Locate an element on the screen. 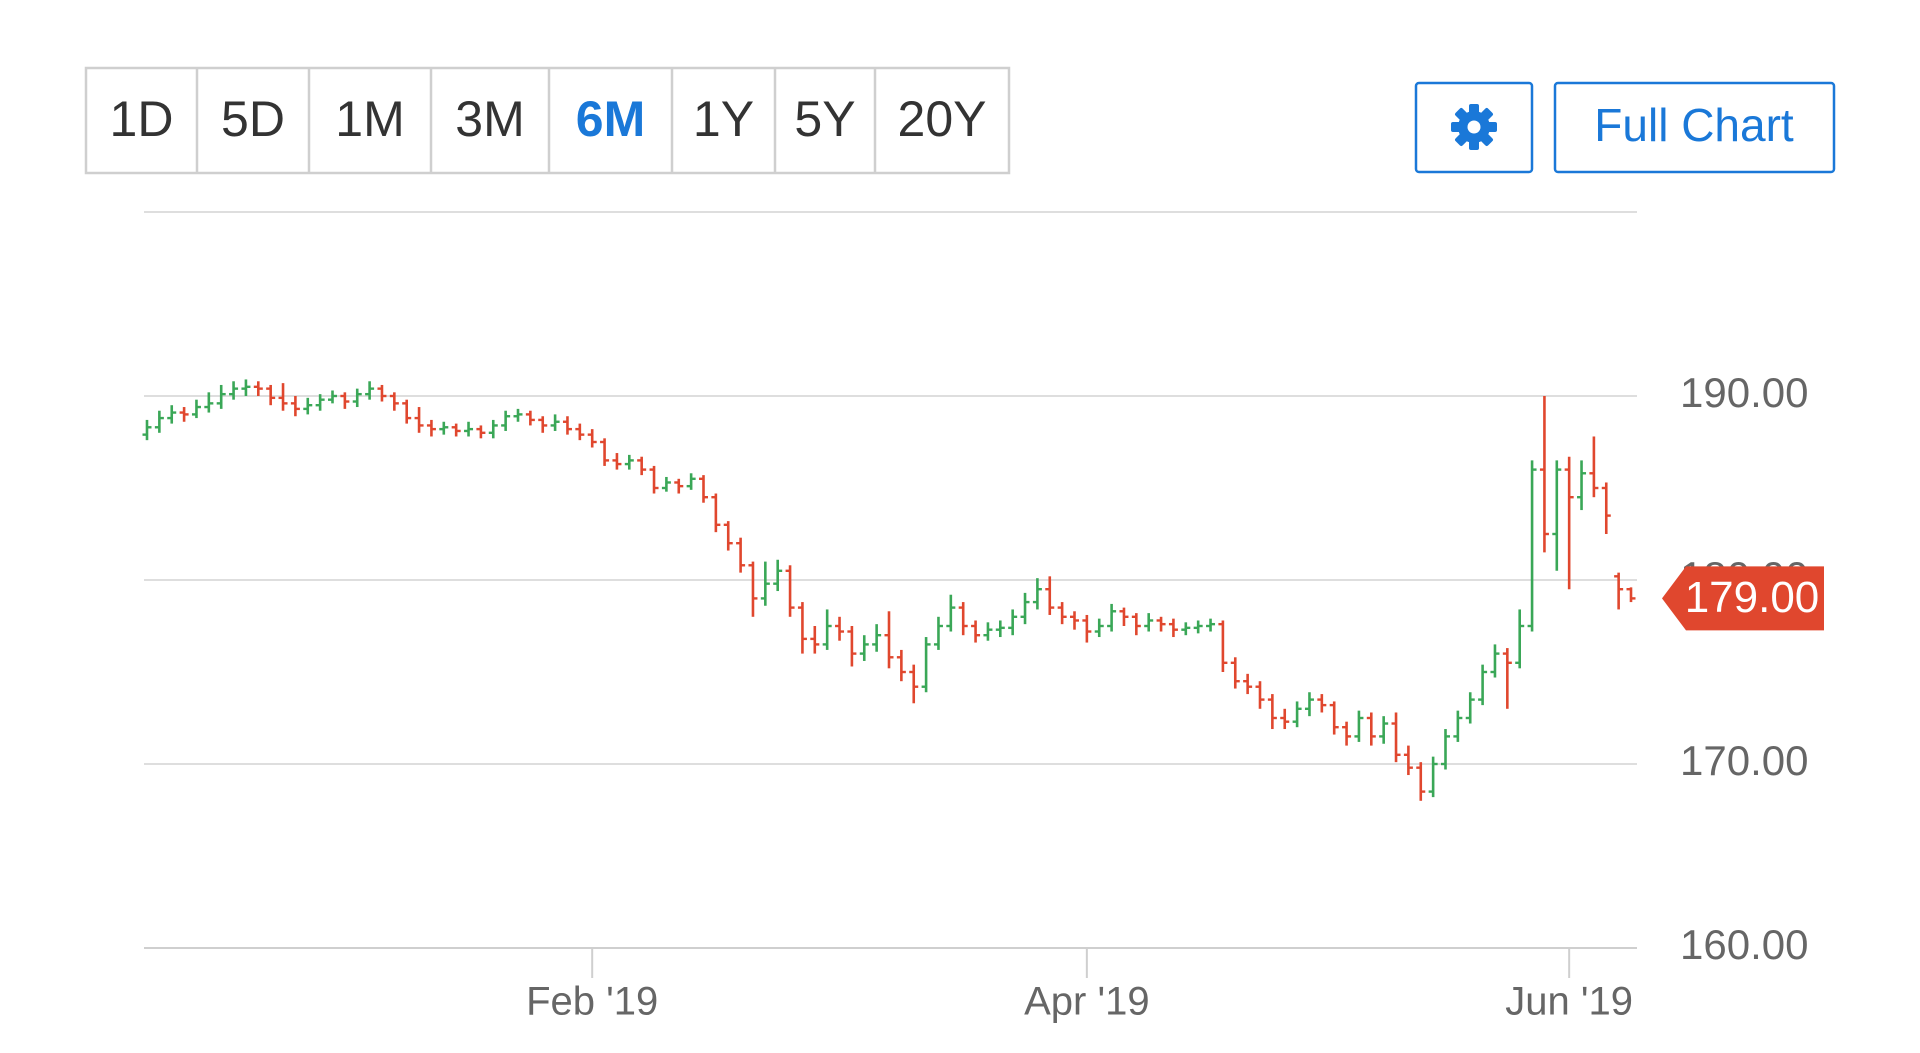  range-button-label: 1M is located at coordinates (369, 119).